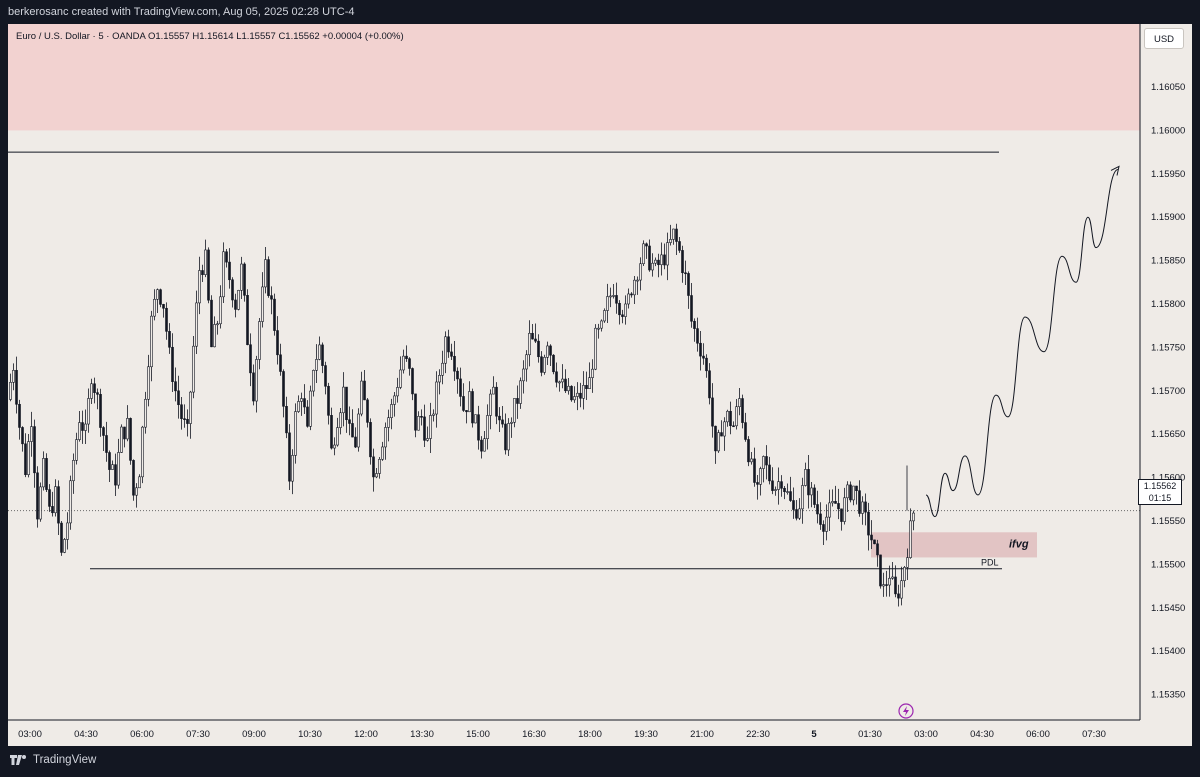 This screenshot has width=1200, height=777. Describe the element at coordinates (254, 734) in the screenshot. I see `x-tick-label: 09:00` at that location.